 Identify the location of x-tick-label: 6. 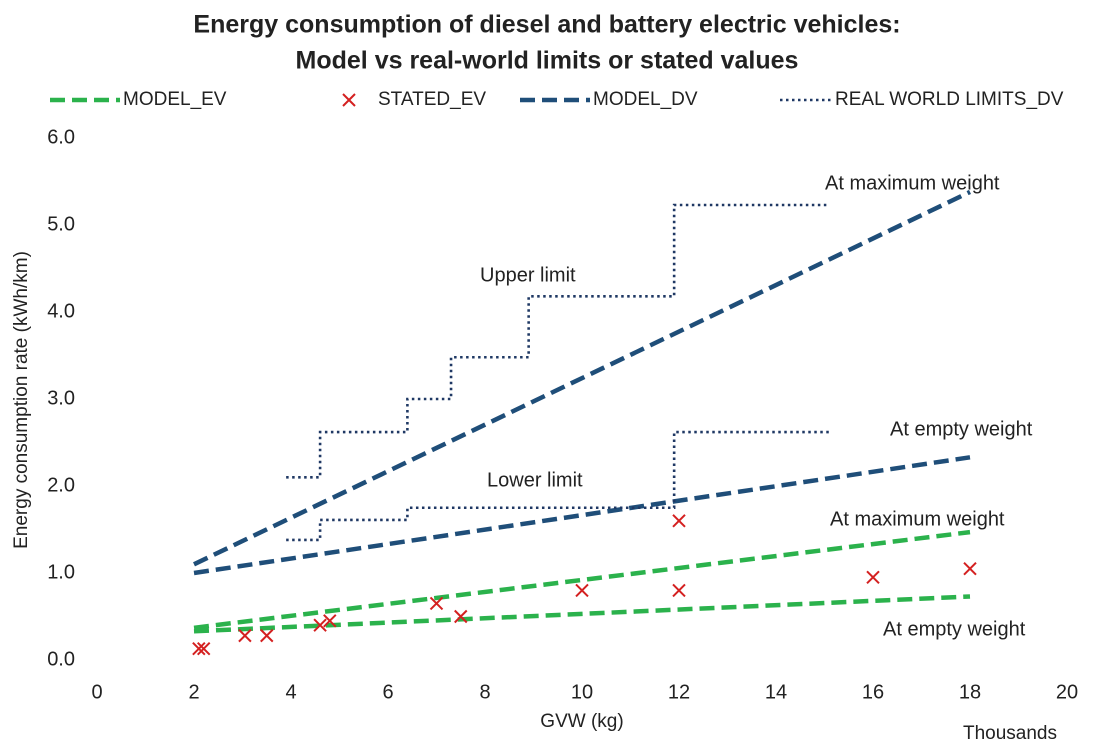
(387, 692).